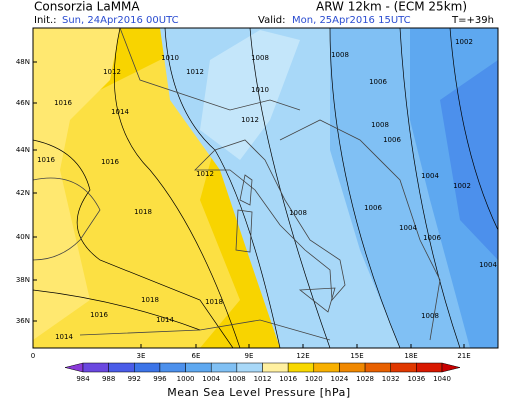 The image size is (518, 404). Describe the element at coordinates (472, 20) in the screenshot. I see `lead: T=+39h` at that location.